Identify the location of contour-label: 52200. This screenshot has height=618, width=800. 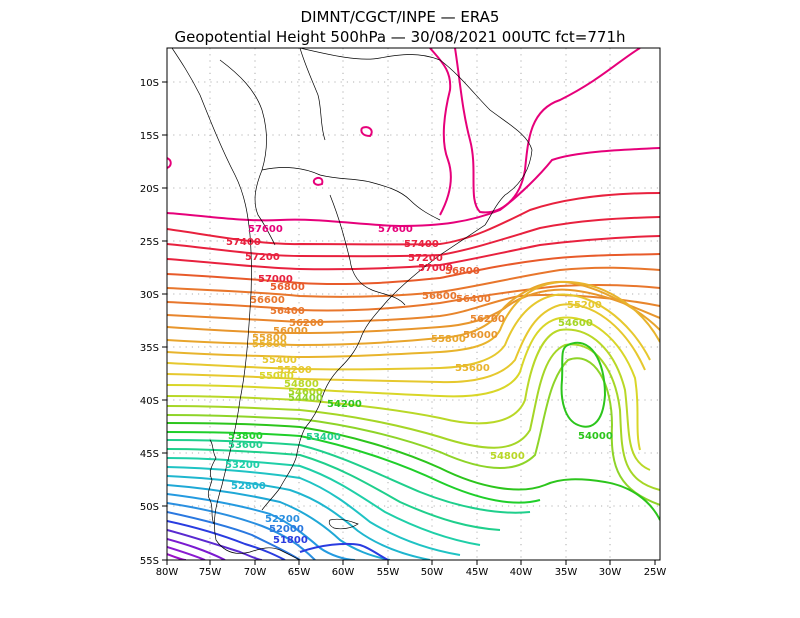
(282, 519).